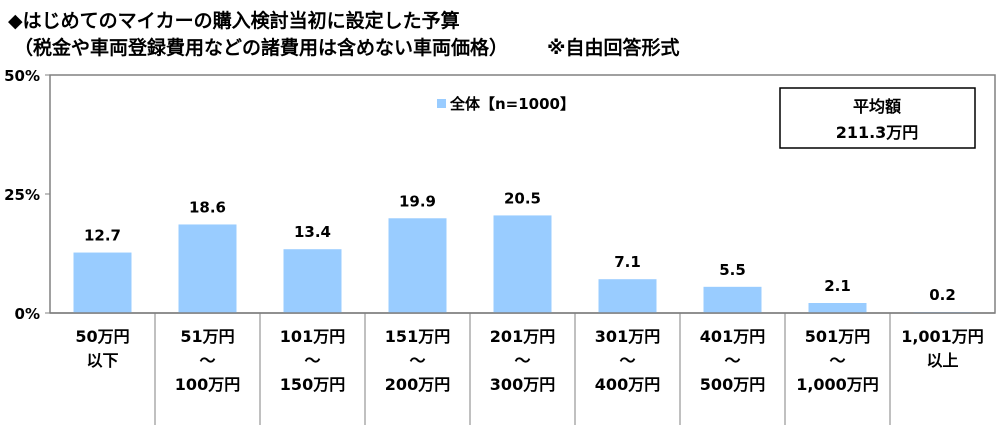  I want to click on x-tick-label: 300万円, so click(522, 384).